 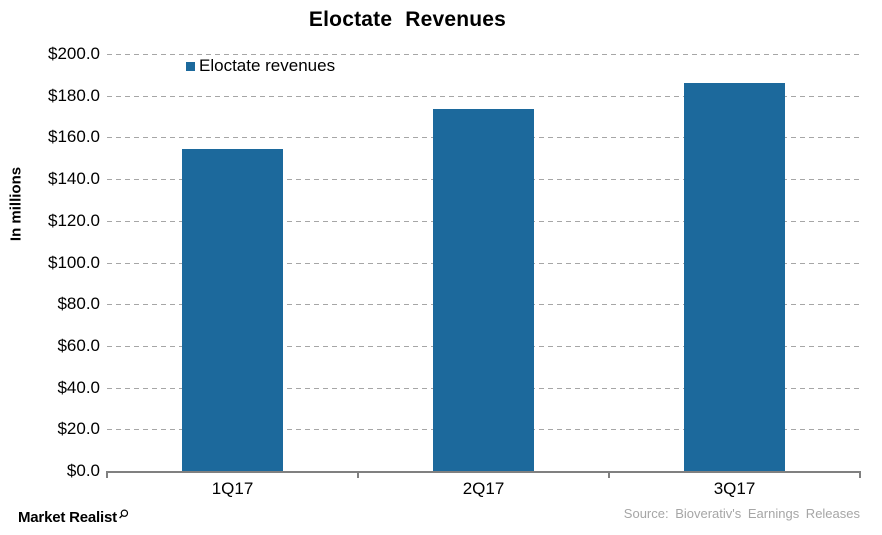 I want to click on y-tick-label: $140.0, so click(x=74, y=179).